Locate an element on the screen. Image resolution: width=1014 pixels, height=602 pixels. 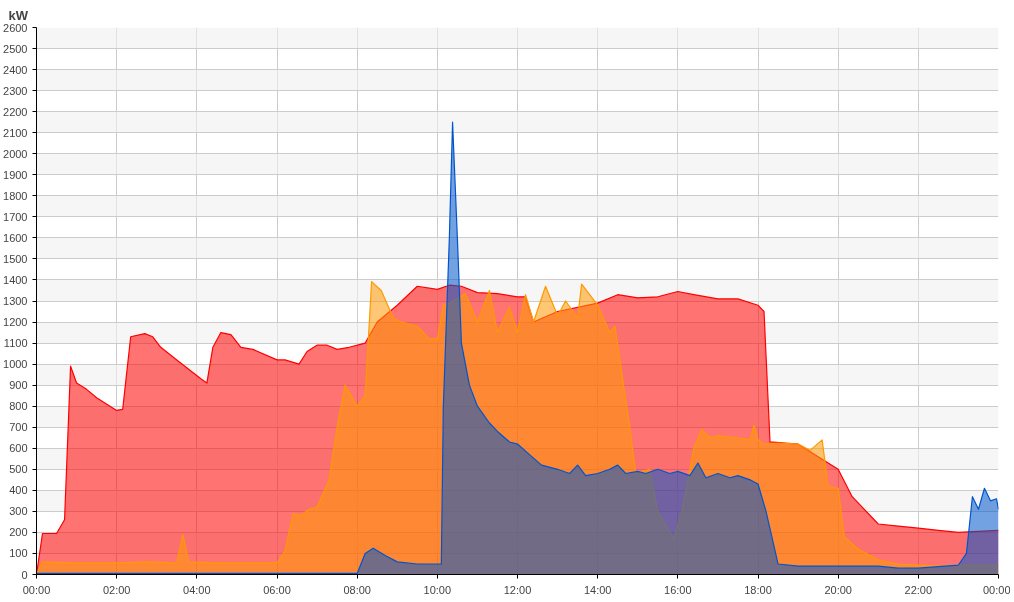
x-tick-label: 14:00 is located at coordinates (597, 589).